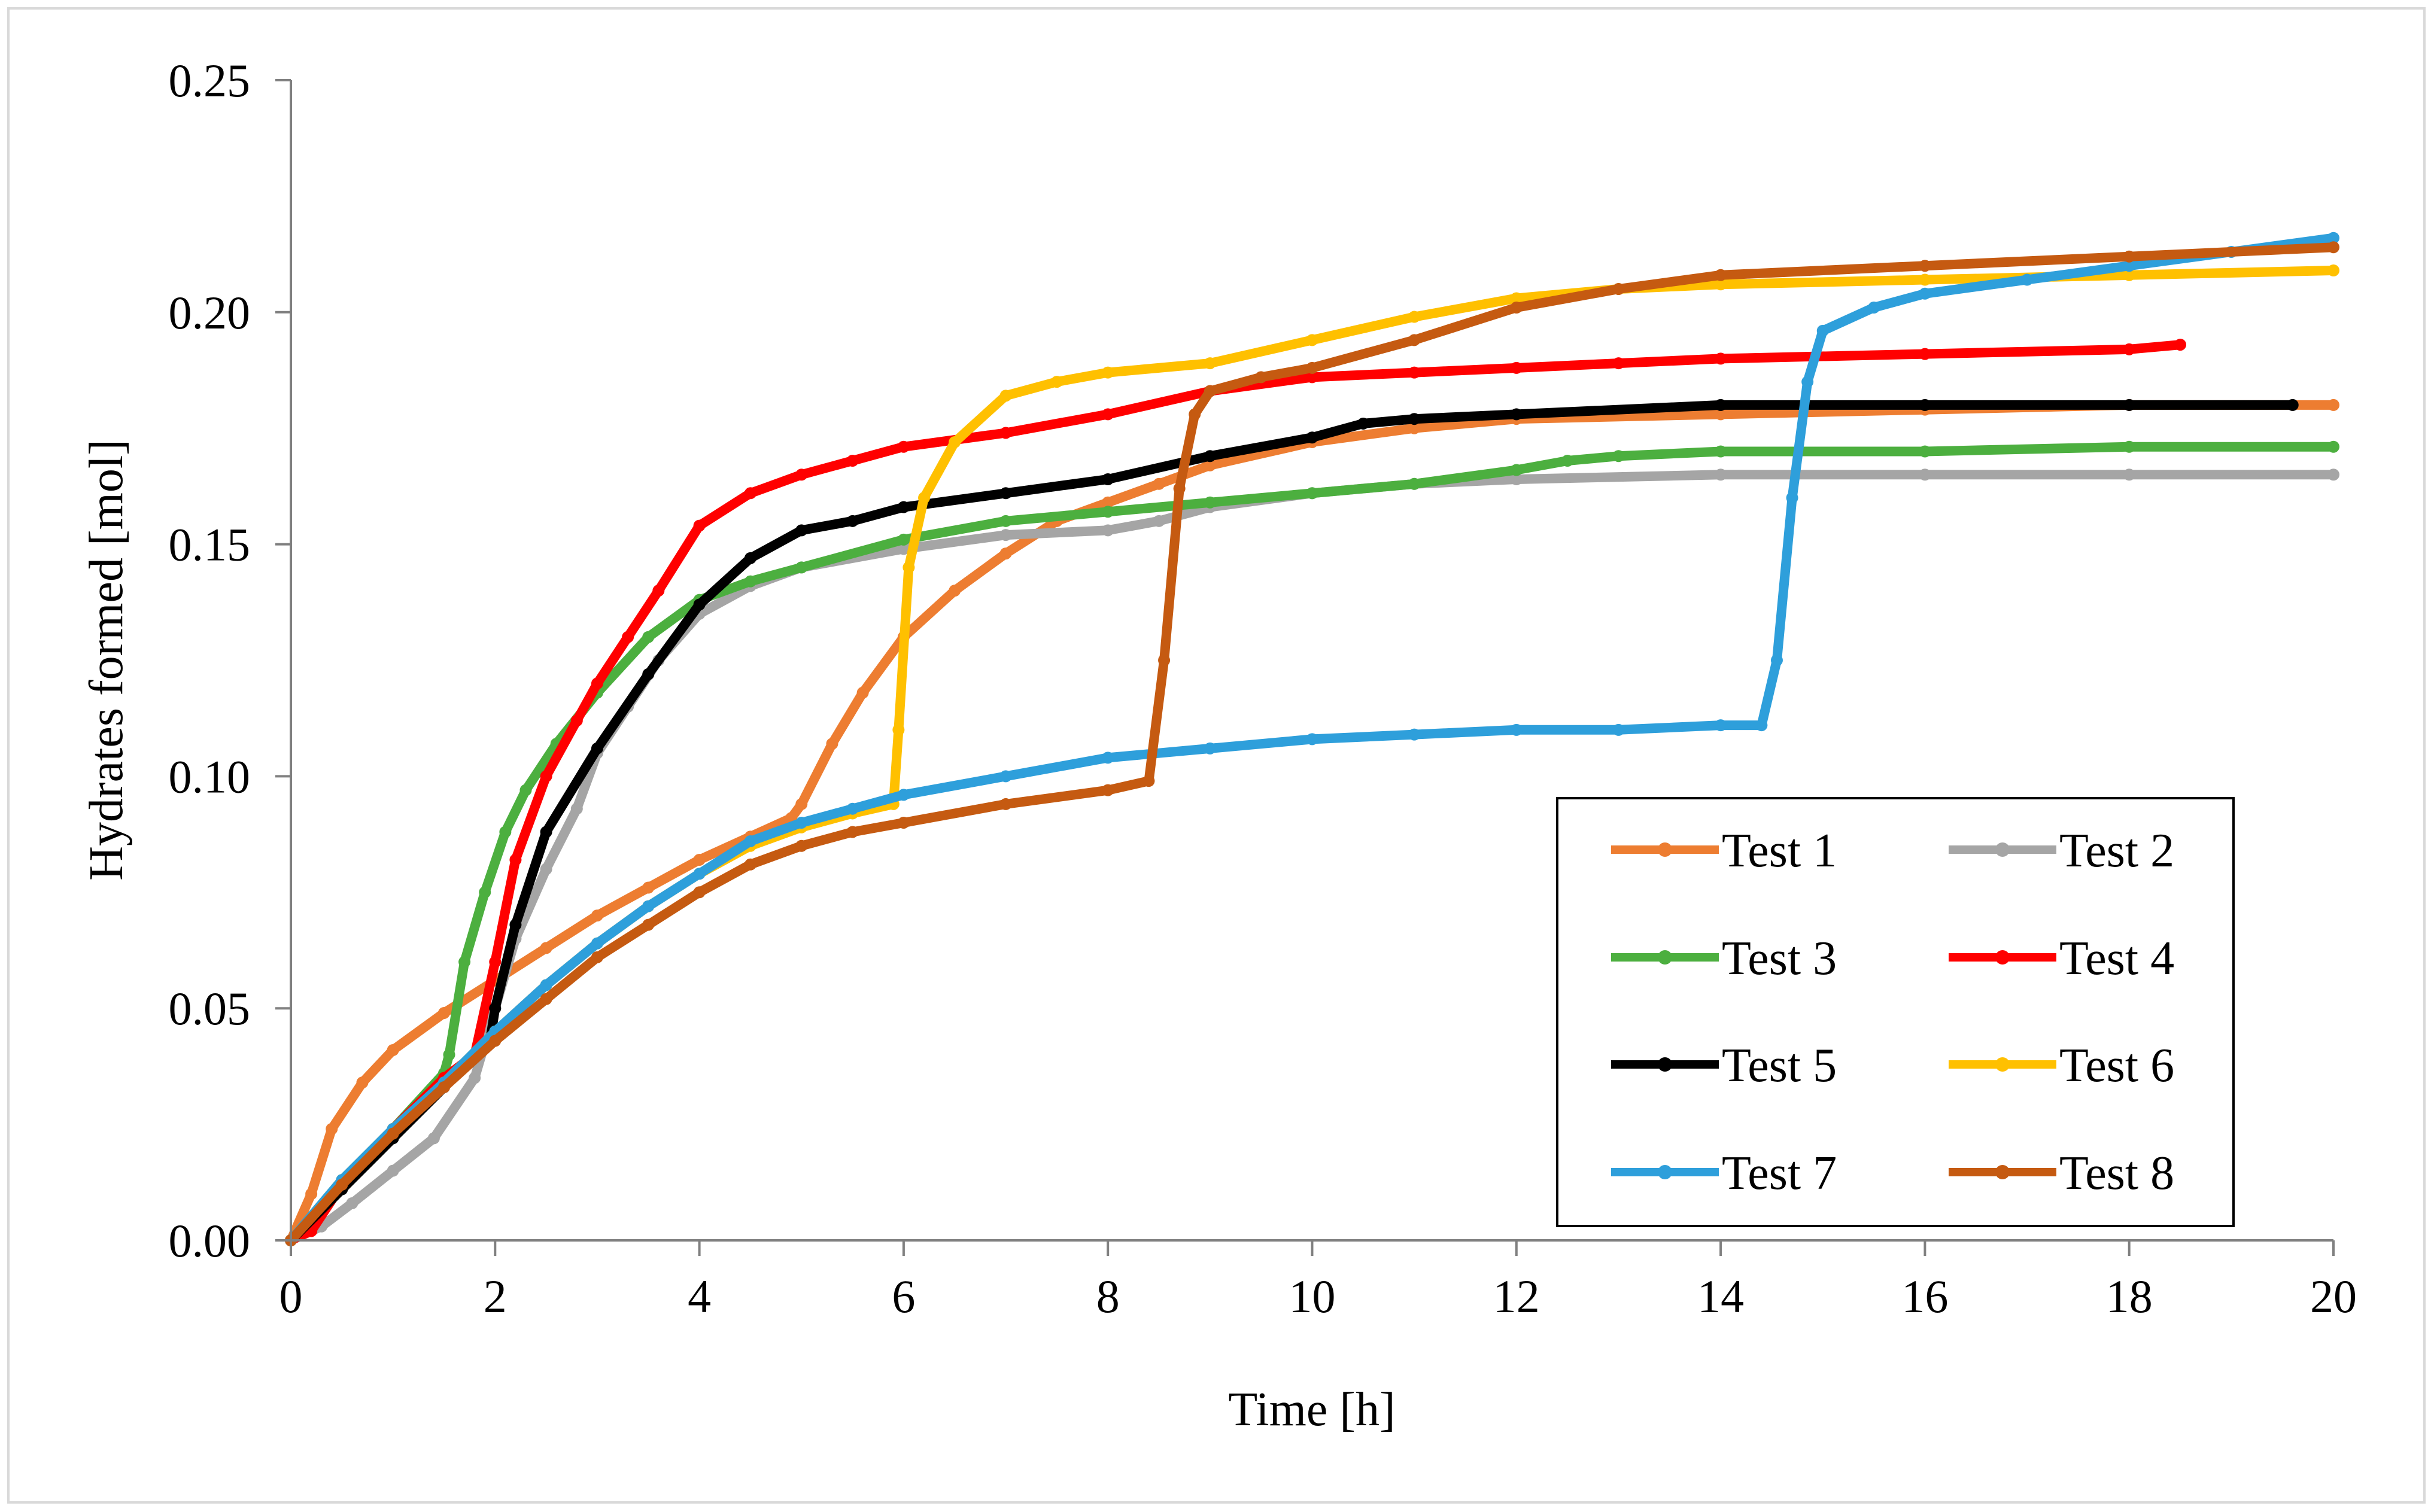 Image resolution: width=2434 pixels, height=1512 pixels. Describe the element at coordinates (1311, 1409) in the screenshot. I see `x-axis-title: Time [h]` at that location.